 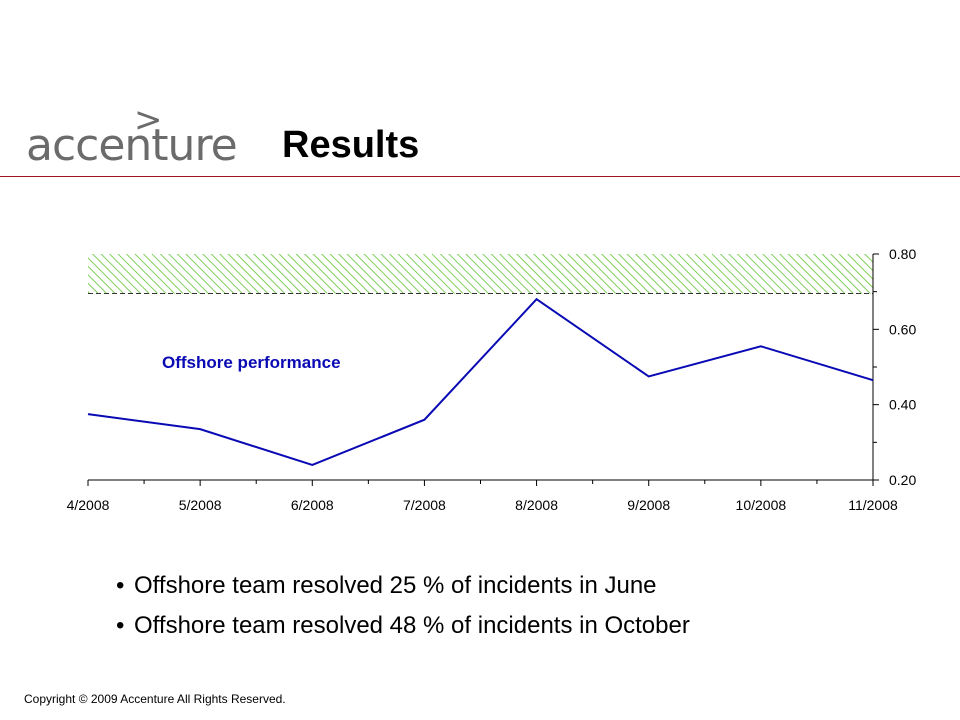 What do you see at coordinates (424, 505) in the screenshot?
I see `x-tick-label: 7/2008` at bounding box center [424, 505].